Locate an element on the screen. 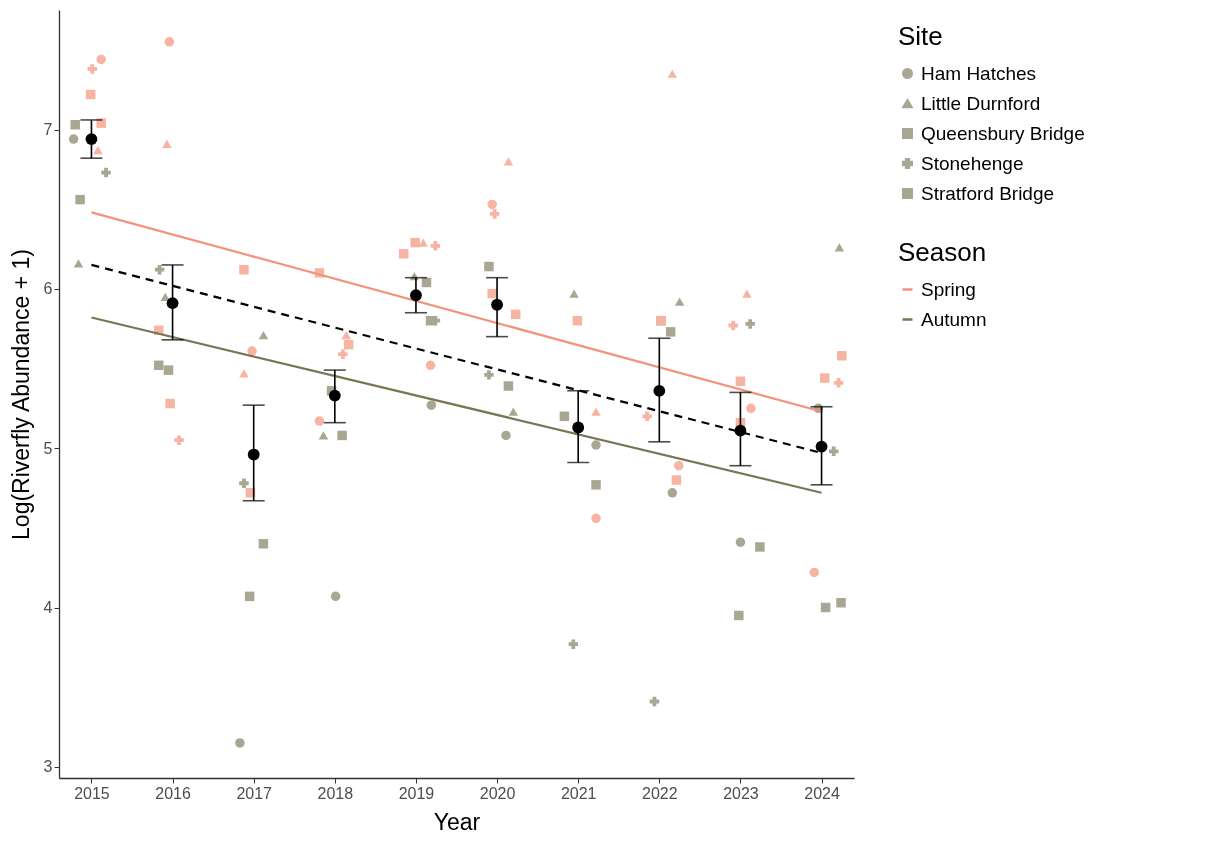 Image resolution: width=1214 pixels, height=858 pixels. x-tick-label: 2018 is located at coordinates (335, 793).